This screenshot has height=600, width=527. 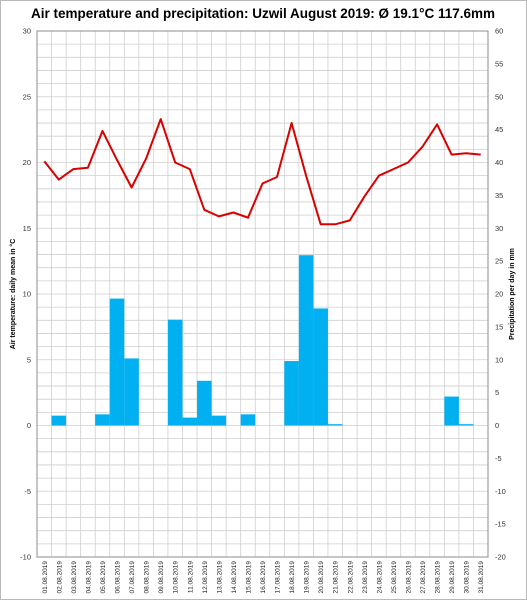 What do you see at coordinates (132, 577) in the screenshot?
I see `x-tick-label: 07.08.2019` at bounding box center [132, 577].